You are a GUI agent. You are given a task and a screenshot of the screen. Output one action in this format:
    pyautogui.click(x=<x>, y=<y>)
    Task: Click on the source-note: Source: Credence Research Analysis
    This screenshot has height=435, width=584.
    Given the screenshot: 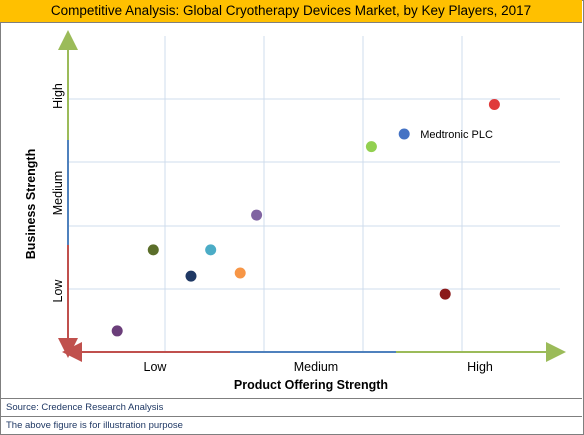 What is the action you would take?
    pyautogui.click(x=291, y=406)
    